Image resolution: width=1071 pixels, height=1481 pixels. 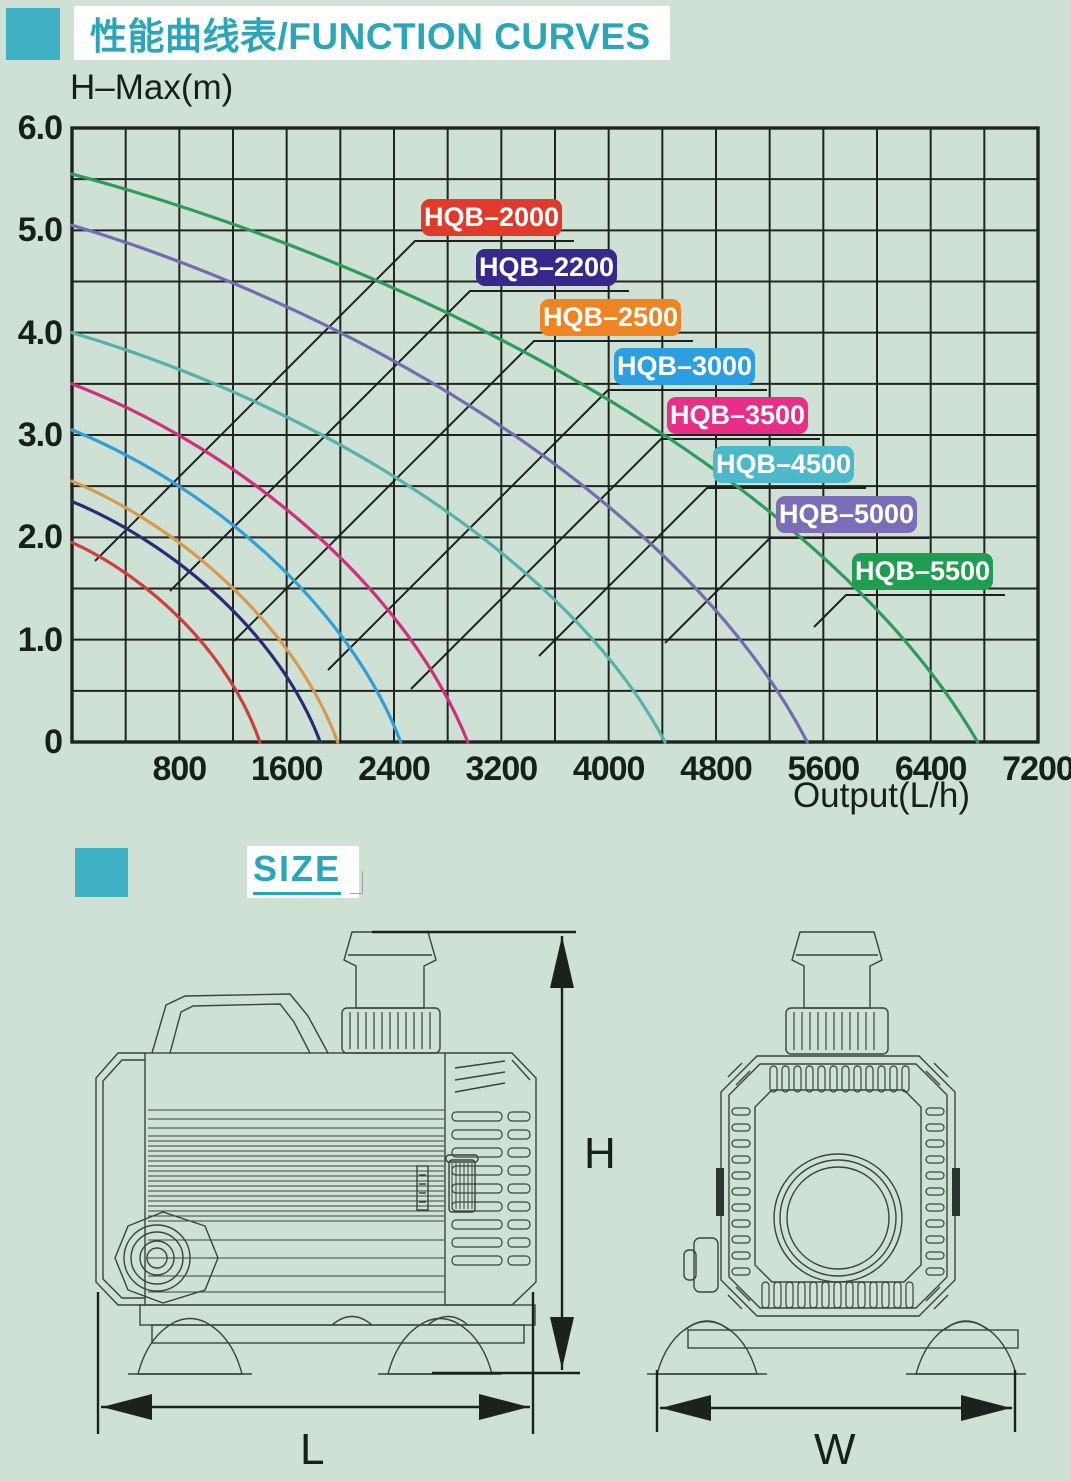 I want to click on x-tick-label: 5600, so click(x=824, y=769).